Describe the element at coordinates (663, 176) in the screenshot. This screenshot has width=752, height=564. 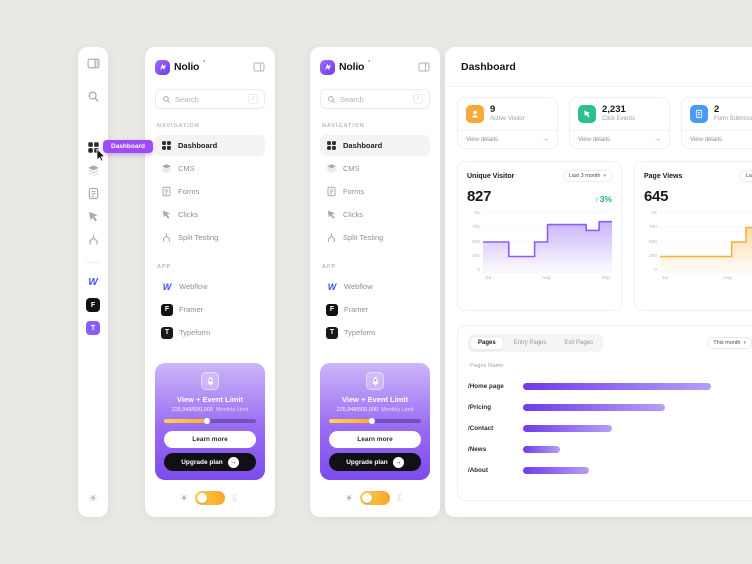
I see `card-title: Page Views` at that location.